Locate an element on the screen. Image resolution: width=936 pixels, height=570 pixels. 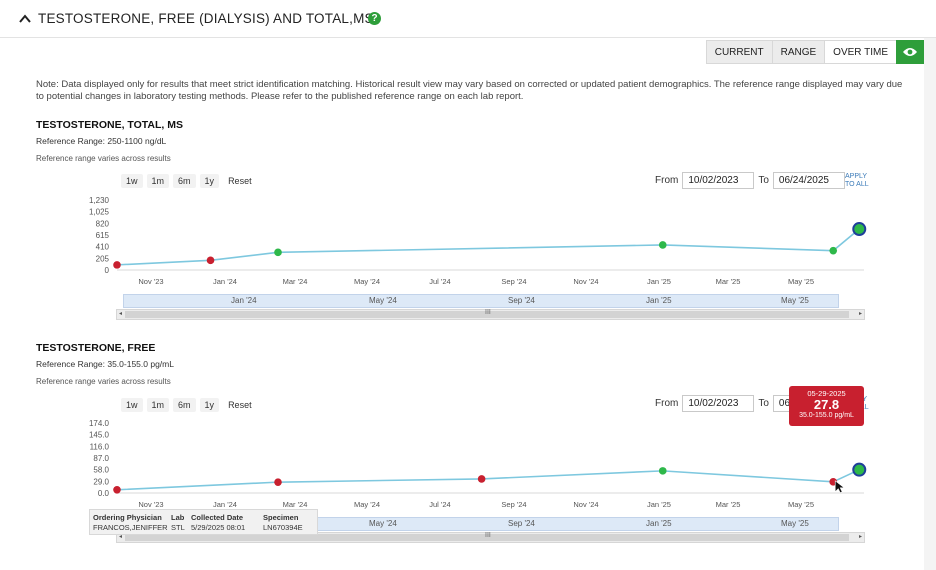
y-tick-label: 29.0 is located at coordinates (101, 481).